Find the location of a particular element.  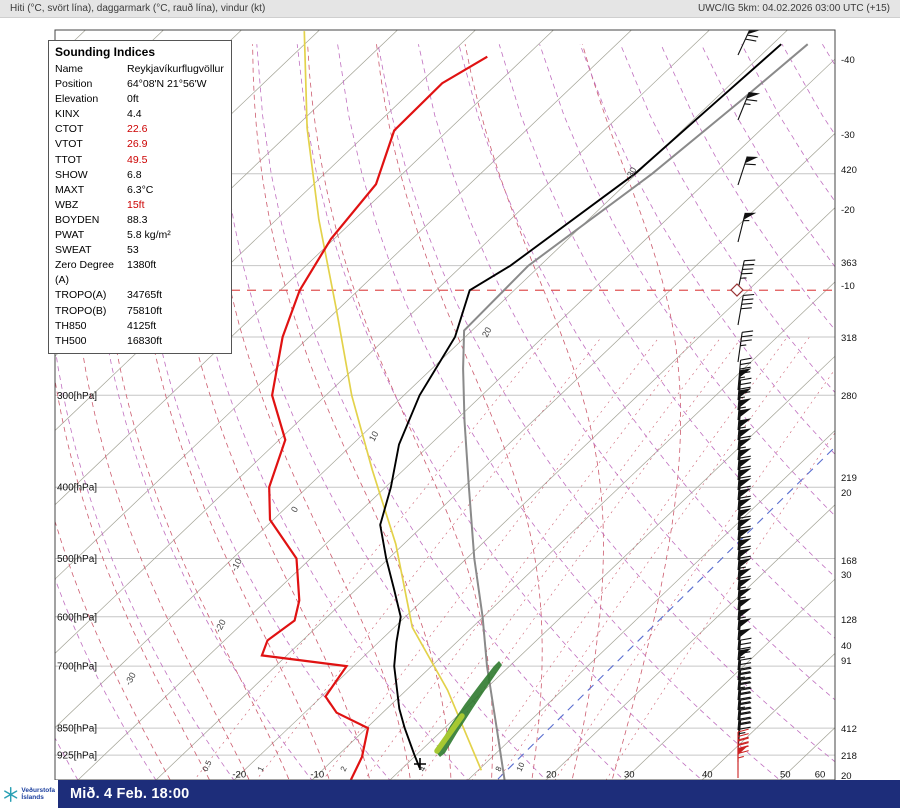

pressure-axis-label: 600[hPa] is located at coordinates (77, 617).